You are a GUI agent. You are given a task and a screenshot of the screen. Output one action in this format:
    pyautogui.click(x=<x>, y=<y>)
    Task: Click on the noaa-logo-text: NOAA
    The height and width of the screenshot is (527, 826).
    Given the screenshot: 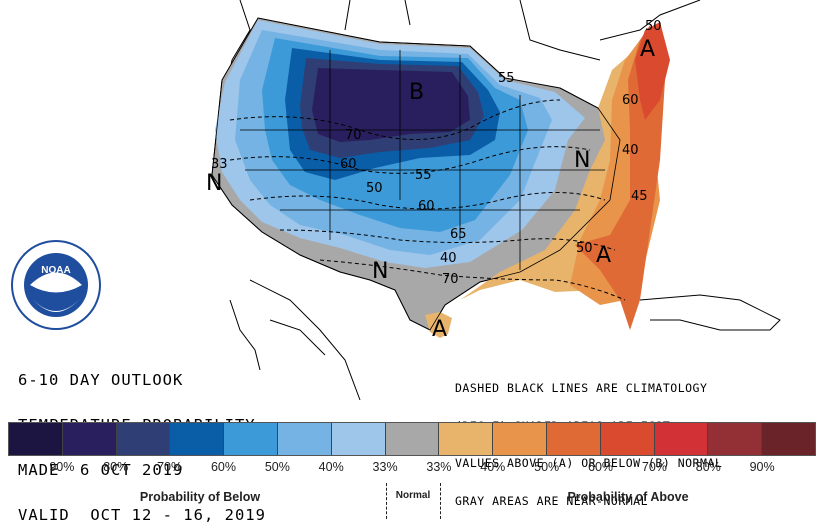 What is the action you would take?
    pyautogui.click(x=55, y=270)
    